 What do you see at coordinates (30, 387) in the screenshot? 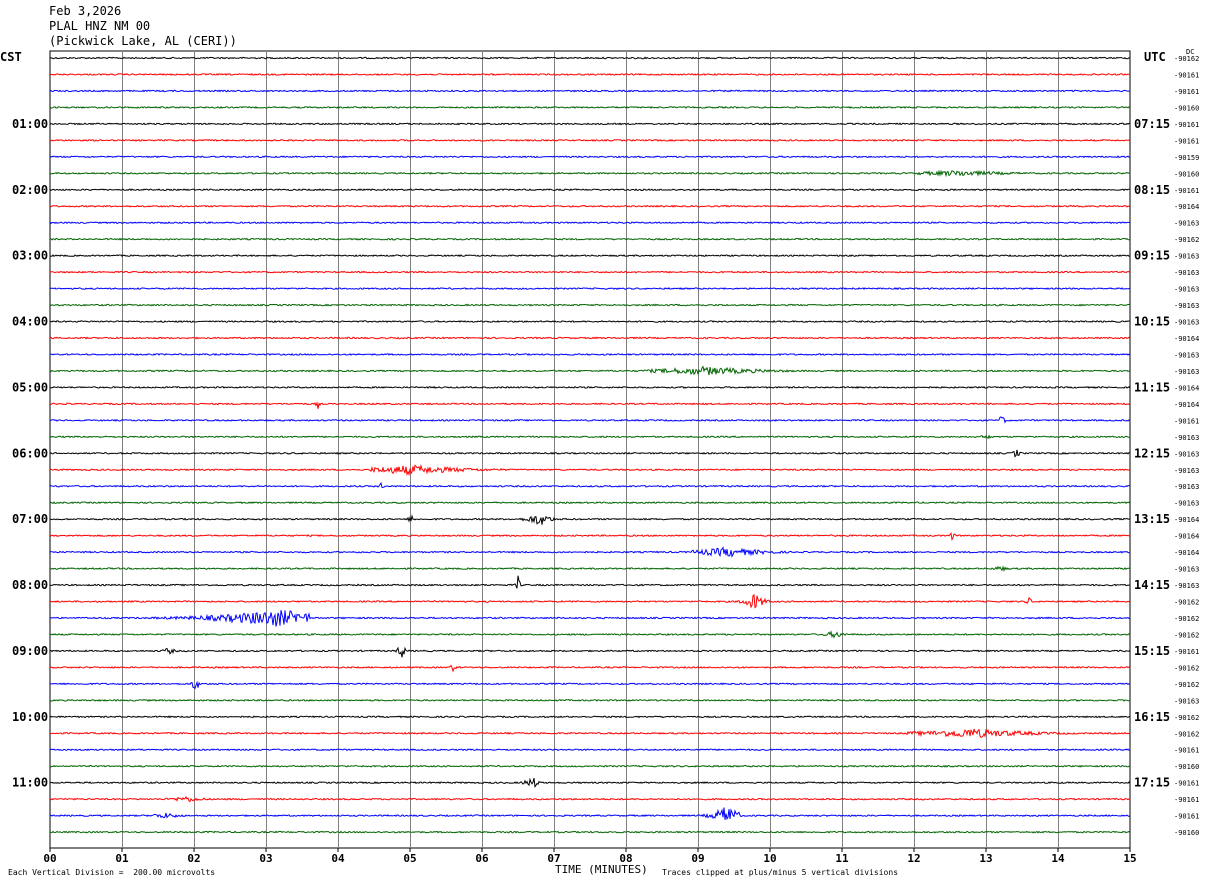
I see `left-hour-label: 05:00` at bounding box center [30, 387].